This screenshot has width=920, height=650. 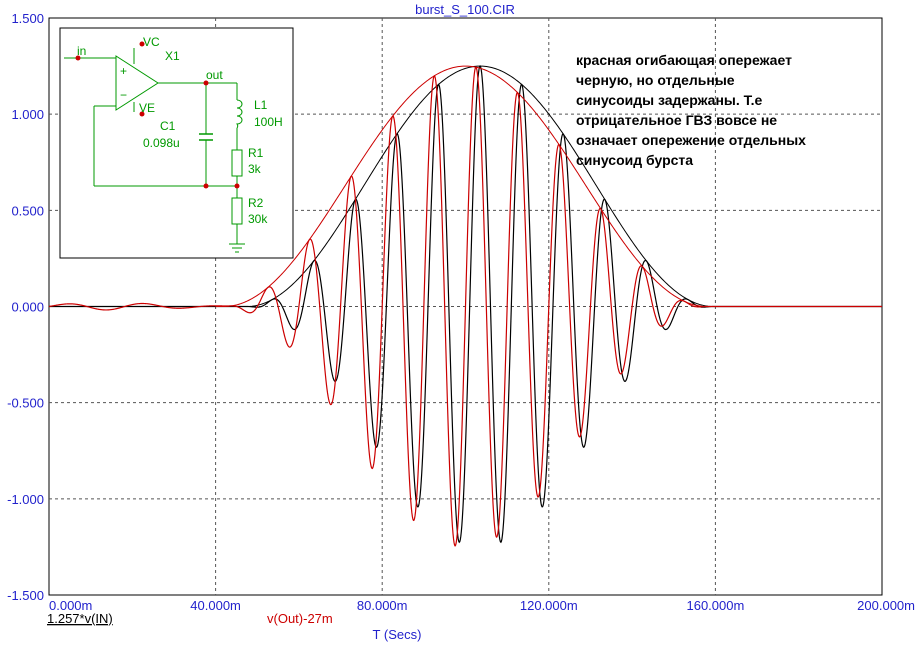 I want to click on x-tick-label: 160.000m, so click(x=715, y=605).